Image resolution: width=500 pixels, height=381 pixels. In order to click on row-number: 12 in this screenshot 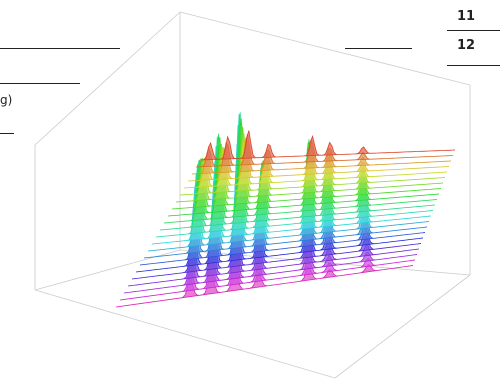, I will do `click(466, 45)`.